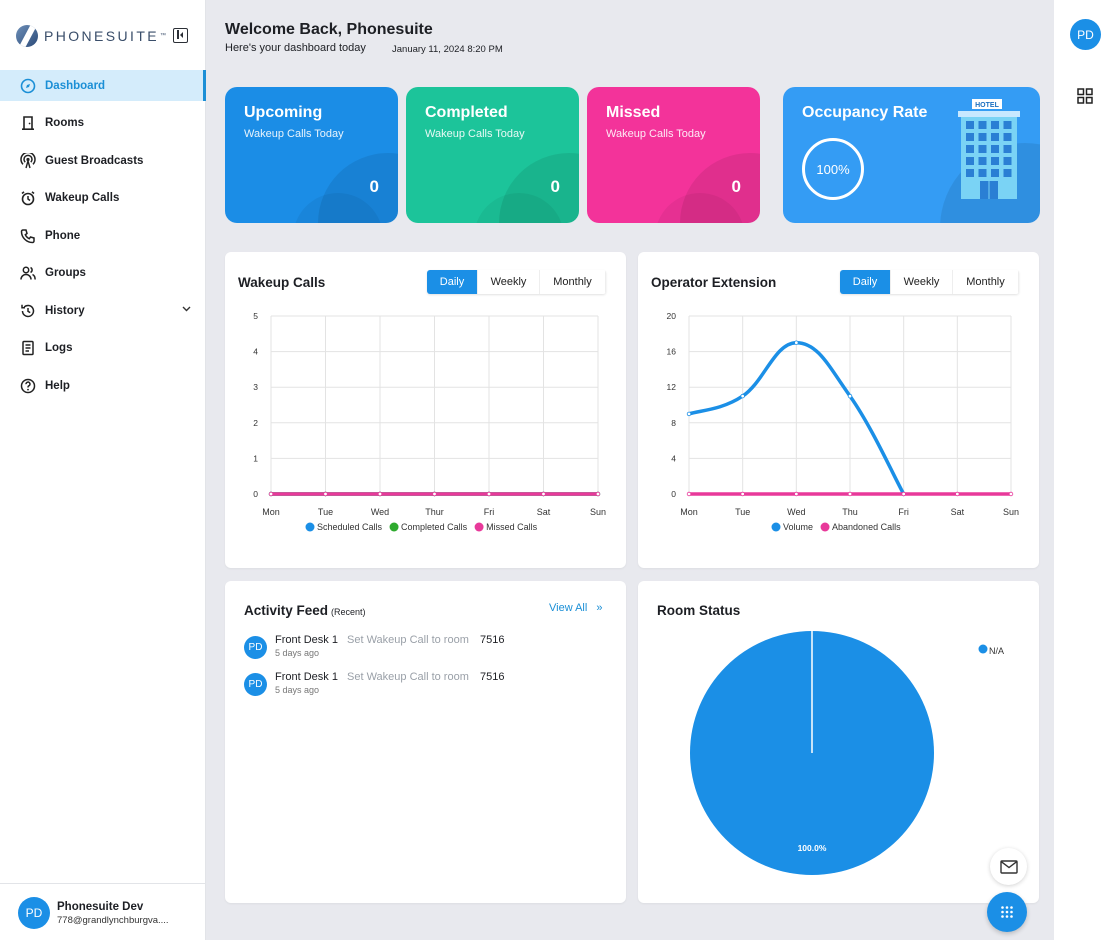  Describe the element at coordinates (512, 527) in the screenshot. I see `legend-entry: Missed Calls` at that location.